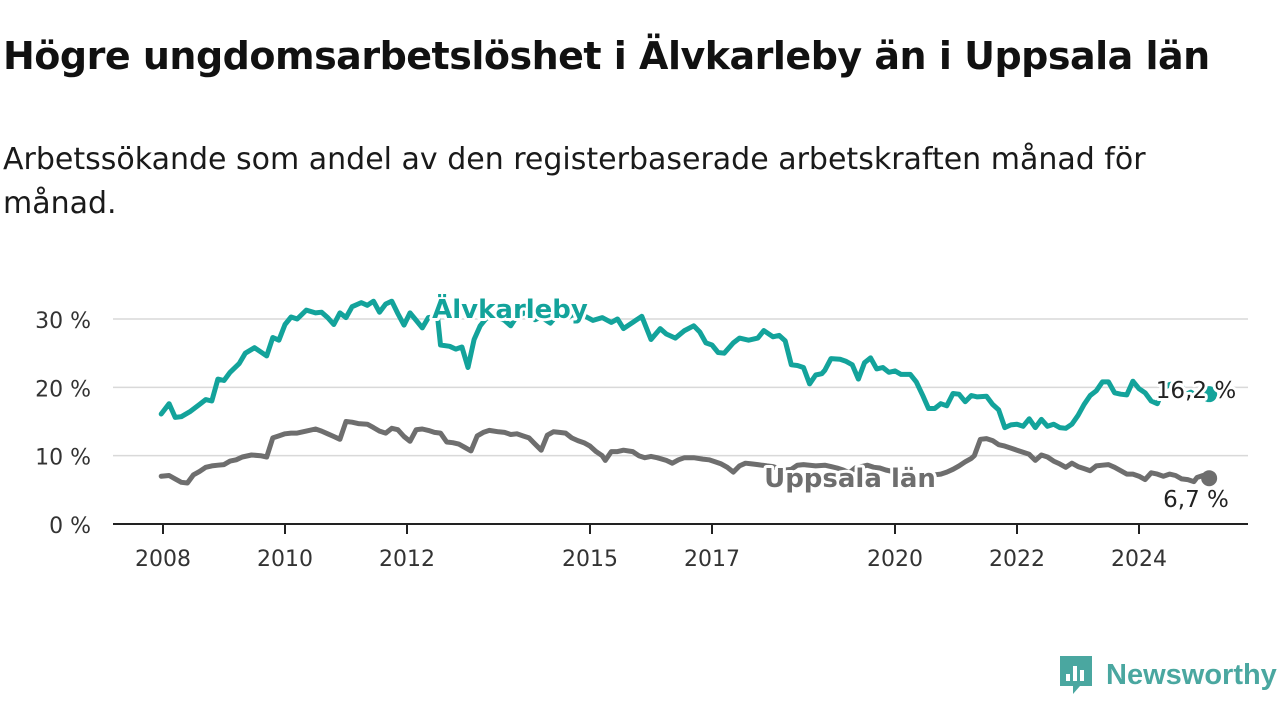 The width and height of the screenshot is (1280, 720). What do you see at coordinates (163, 559) in the screenshot?
I see `x-tick-label: 2008` at bounding box center [163, 559].